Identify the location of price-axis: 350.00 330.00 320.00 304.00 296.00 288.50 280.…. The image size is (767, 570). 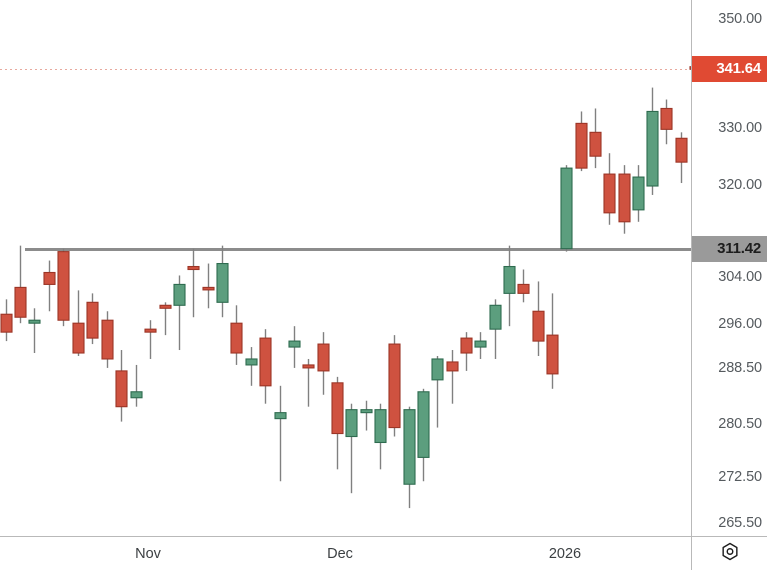
(729, 268).